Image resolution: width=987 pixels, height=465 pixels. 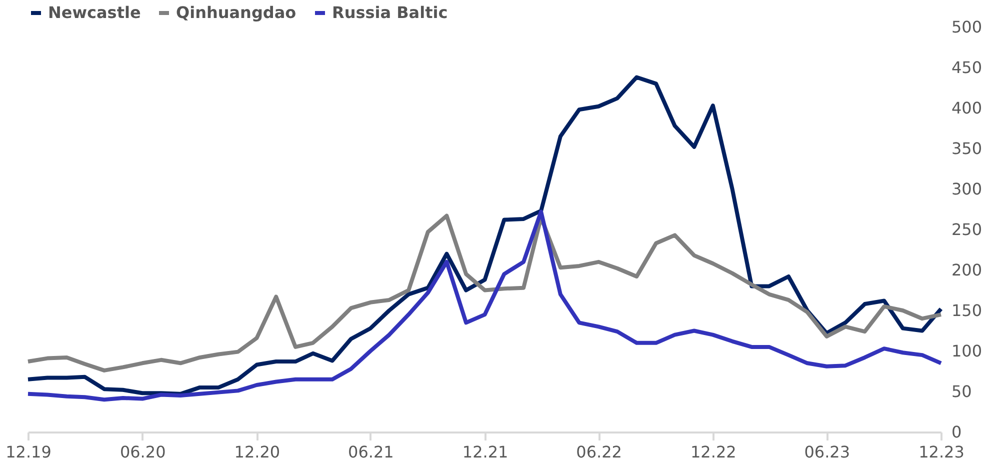 I want to click on x-tick-label: 12.23, so click(x=941, y=452).